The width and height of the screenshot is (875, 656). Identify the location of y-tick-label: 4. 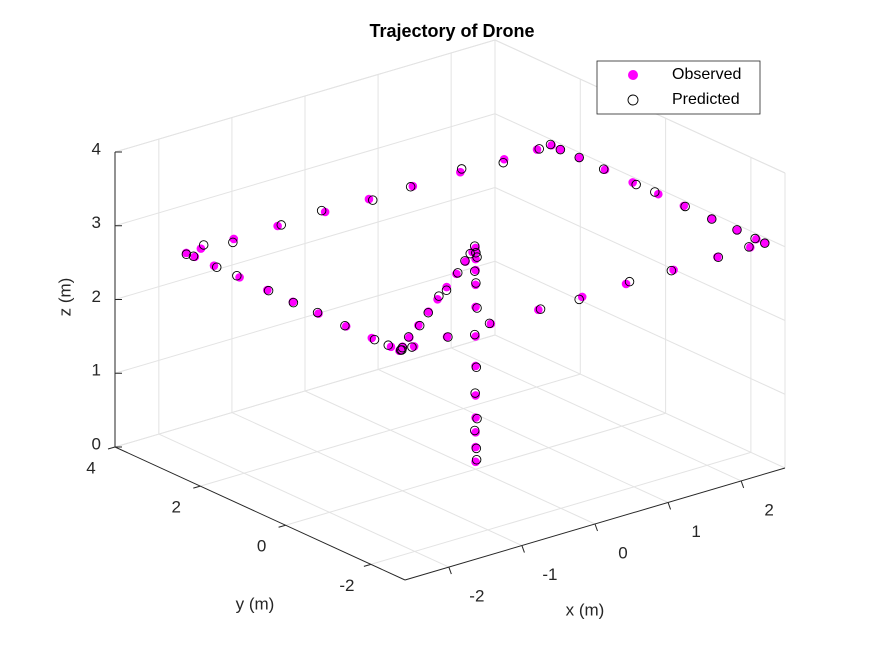
(90, 467).